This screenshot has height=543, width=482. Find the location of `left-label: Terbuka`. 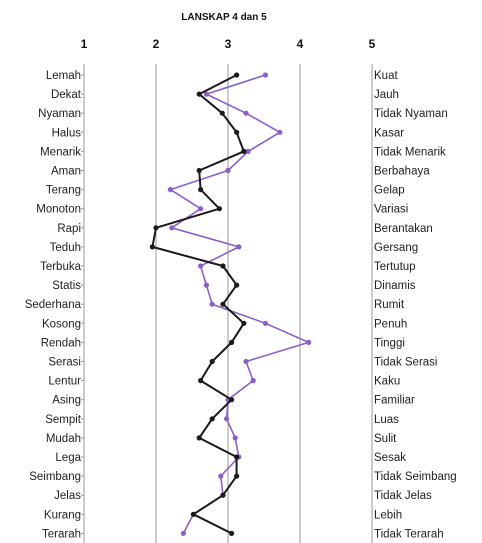

left-label: Terbuka is located at coordinates (61, 267).